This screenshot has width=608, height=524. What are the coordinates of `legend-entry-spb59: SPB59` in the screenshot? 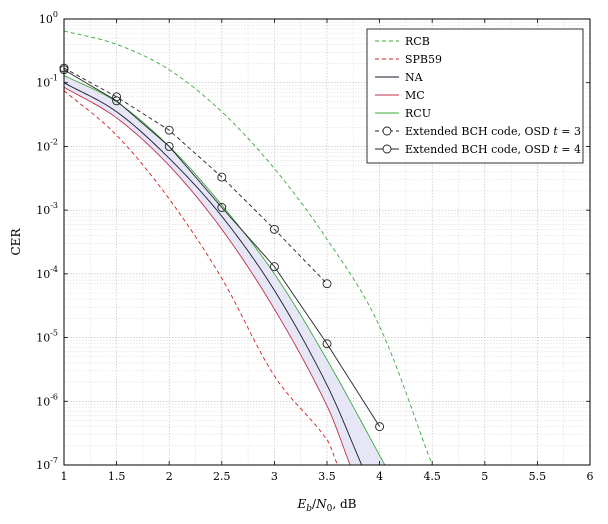 It's located at (408, 59).